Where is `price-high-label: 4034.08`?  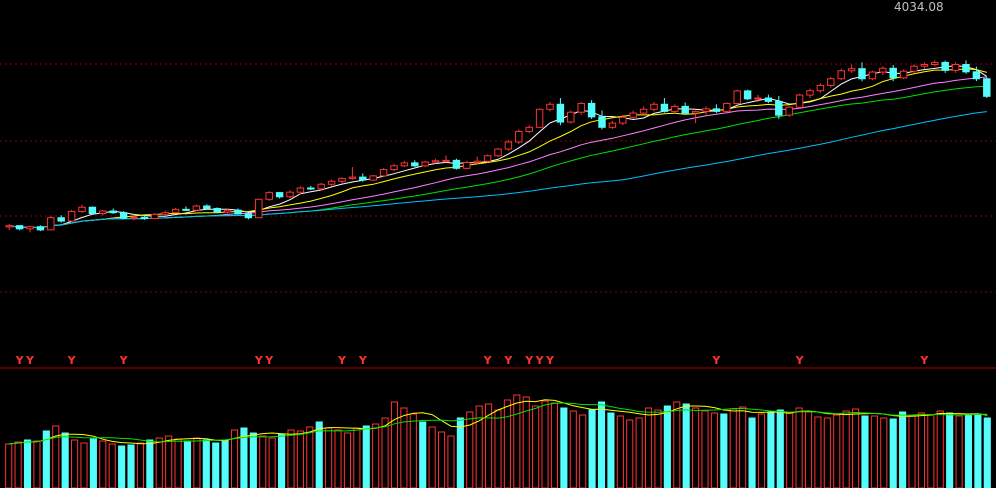
price-high-label: 4034.08 is located at coordinates (919, 7).